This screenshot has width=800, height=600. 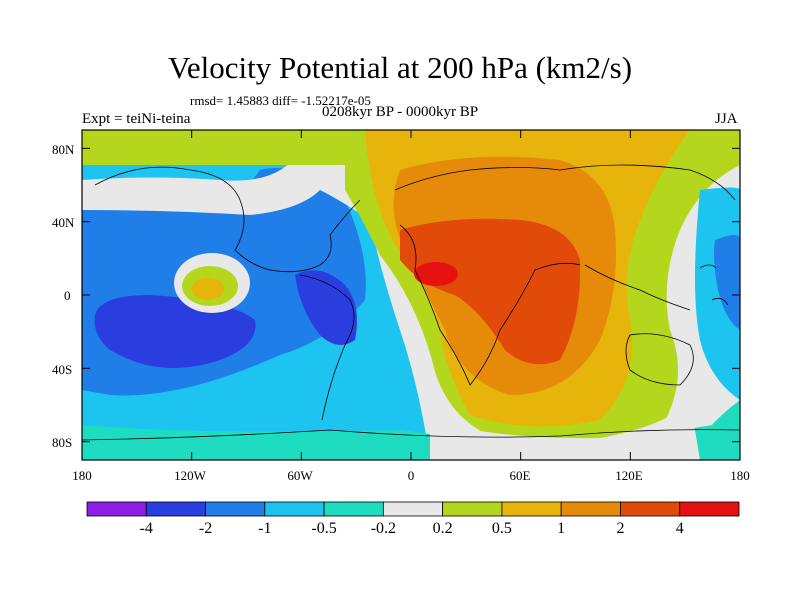 What do you see at coordinates (629, 475) in the screenshot?
I see `lon-label: 120E` at bounding box center [629, 475].